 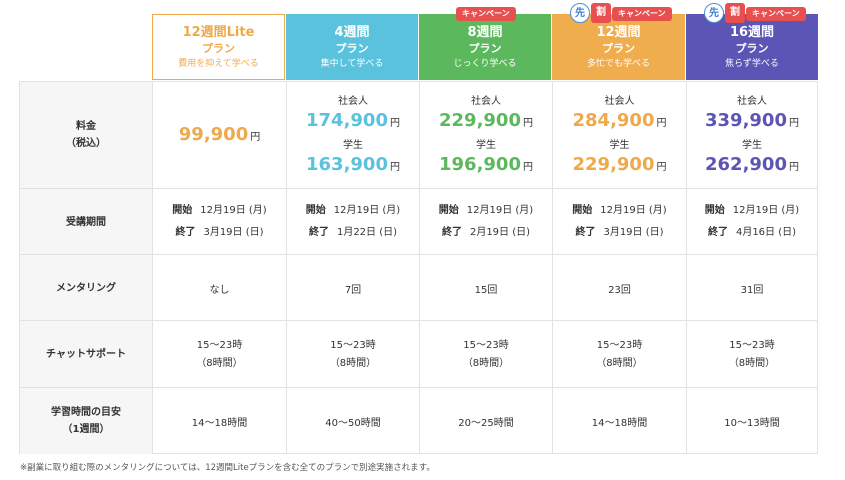 I want to click on price-cell: 社会人 229,900 円 学生 196,900 円, so click(x=485, y=135).